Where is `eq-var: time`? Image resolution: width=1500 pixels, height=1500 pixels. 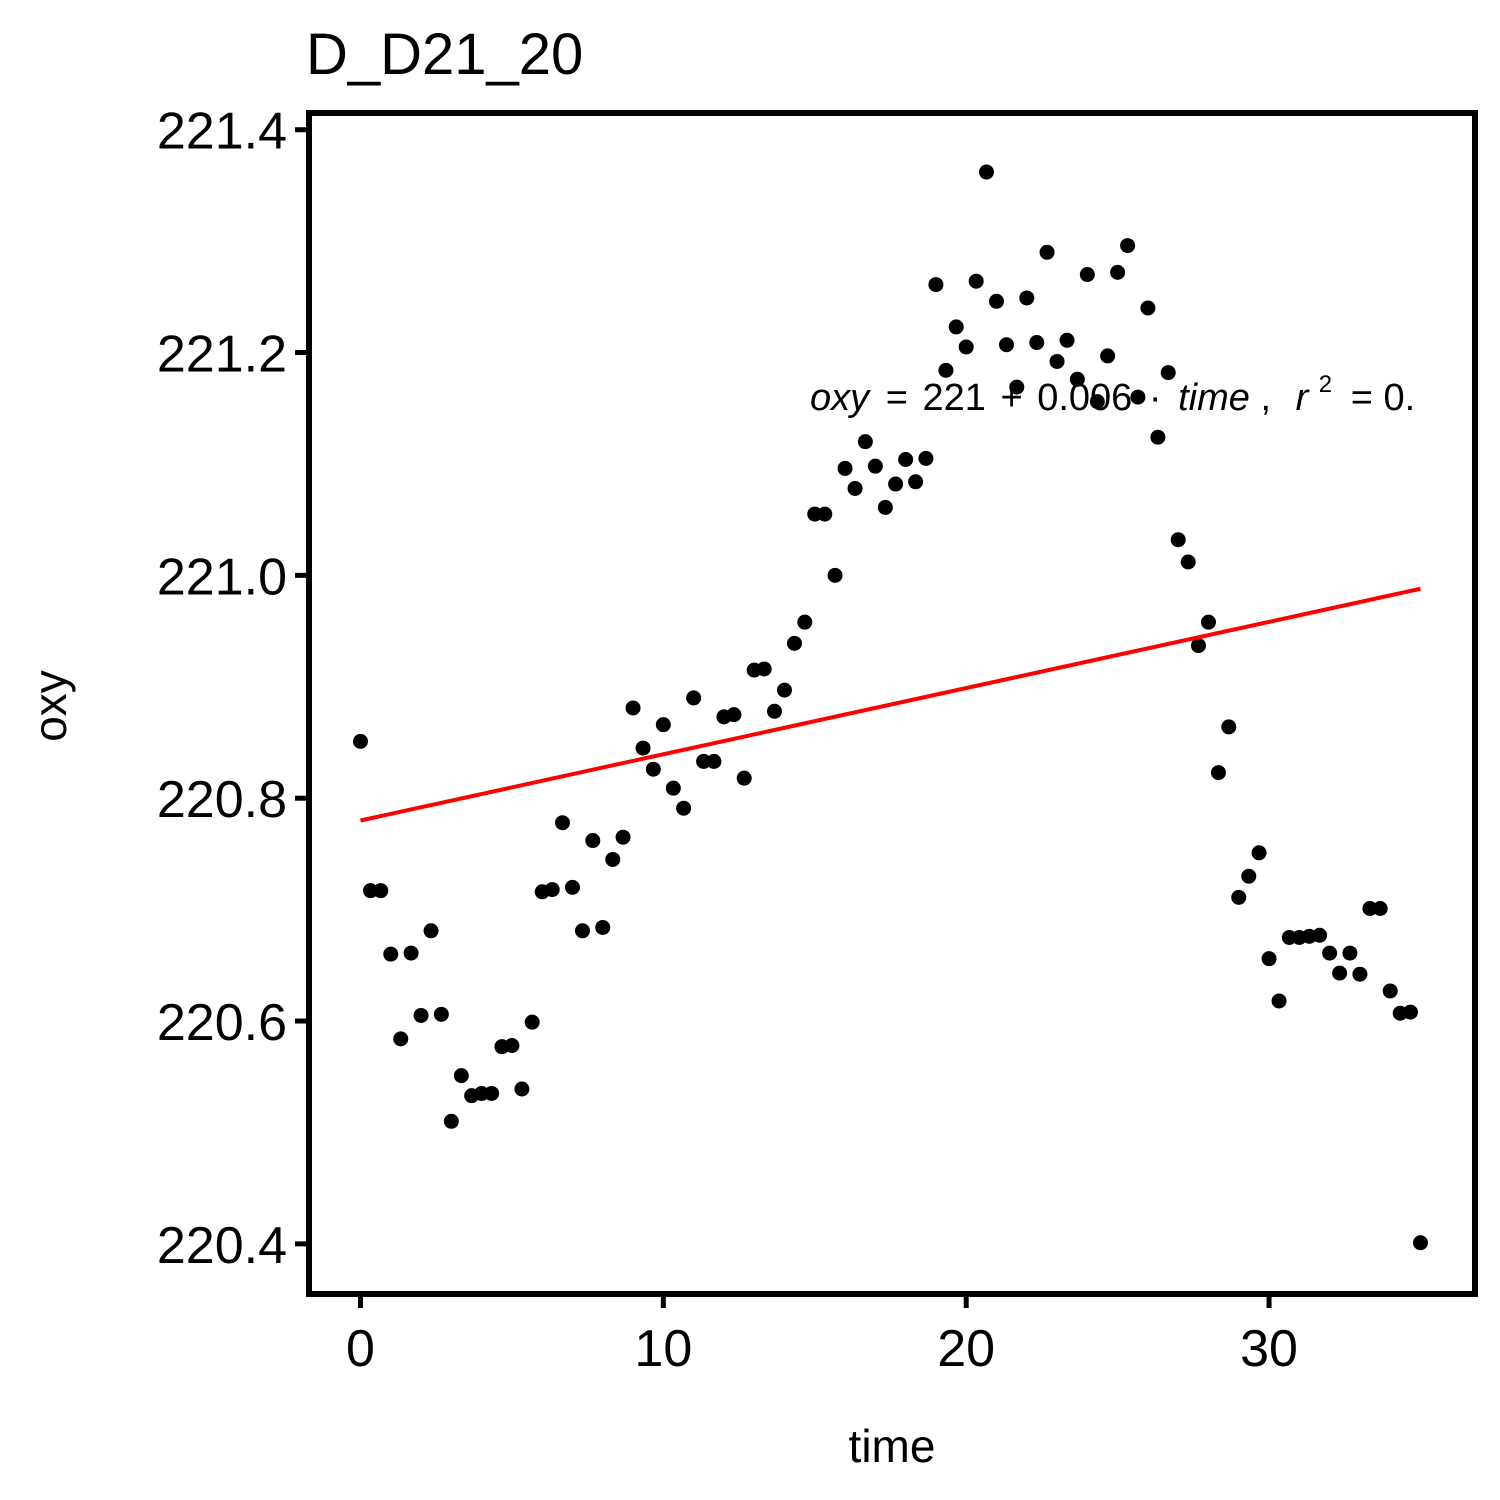
eq-var: time is located at coordinates (1214, 398).